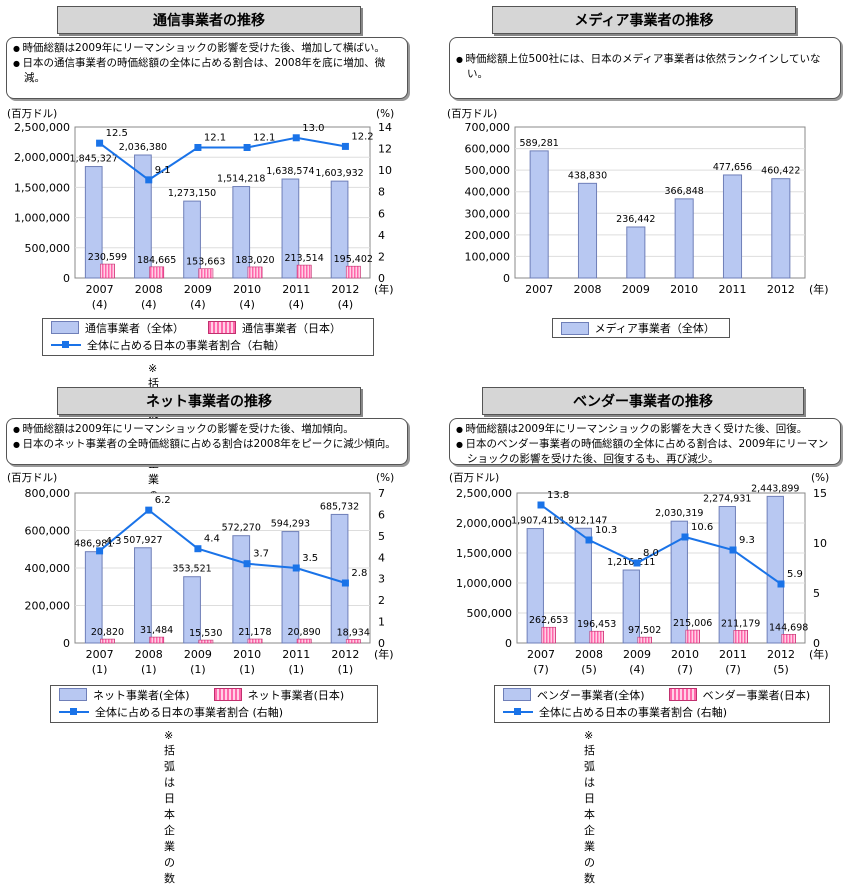 The image size is (847, 886). Describe the element at coordinates (488, 127) in the screenshot. I see `y-tick-label: 700,000` at that location.